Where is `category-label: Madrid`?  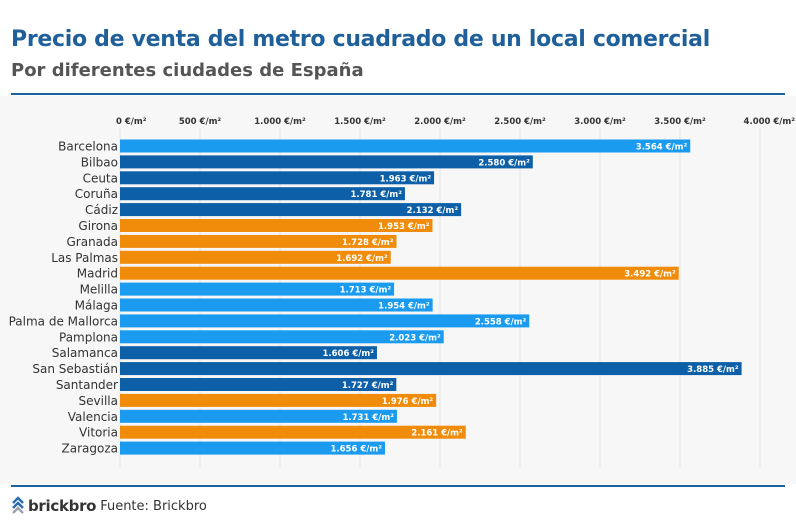 category-label: Madrid is located at coordinates (97, 274).